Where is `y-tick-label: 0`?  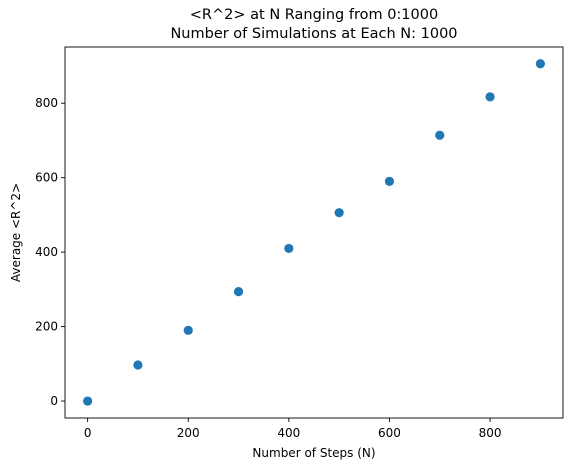 y-tick-label: 0 is located at coordinates (54, 401).